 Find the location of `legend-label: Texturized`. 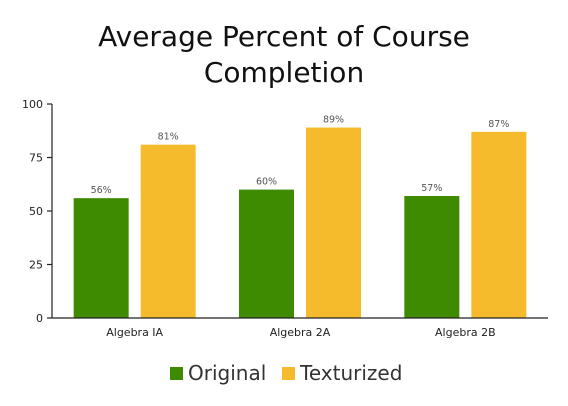

legend-label: Texturized is located at coordinates (350, 373).